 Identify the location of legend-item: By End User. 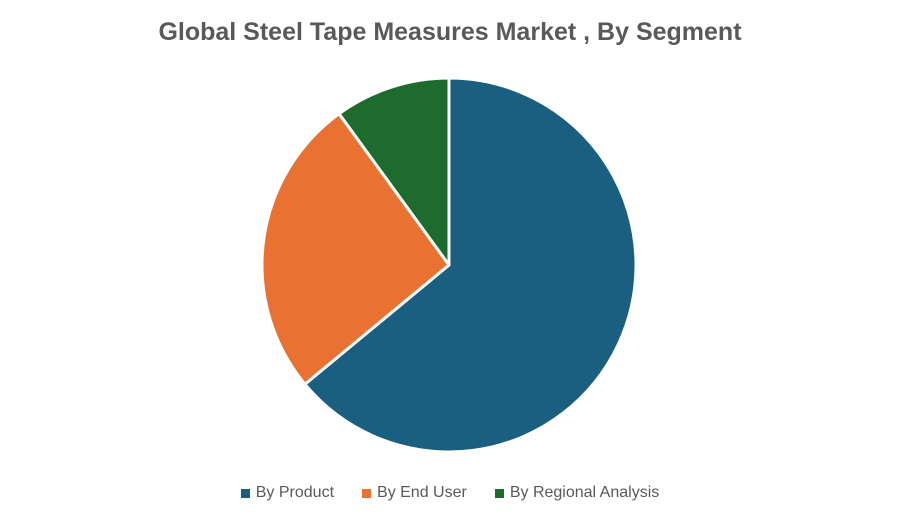
(414, 493).